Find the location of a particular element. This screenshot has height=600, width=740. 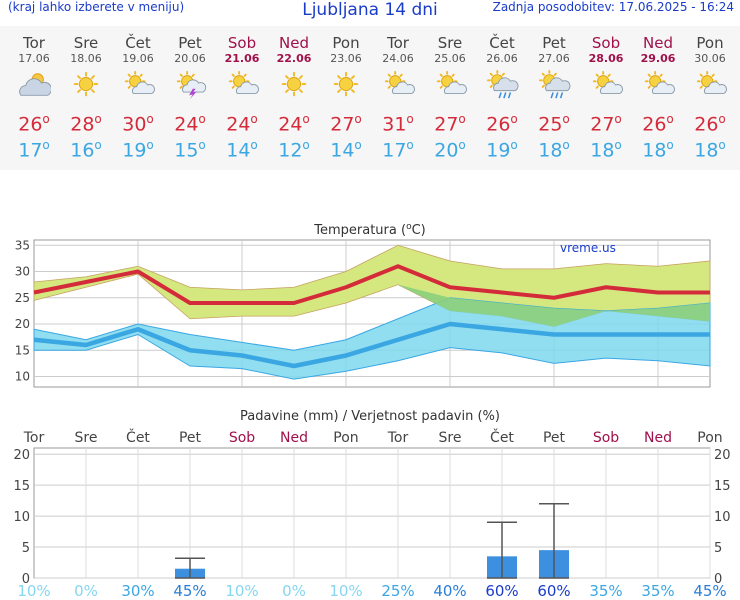

y-tick-label: 25 is located at coordinates (22, 298).